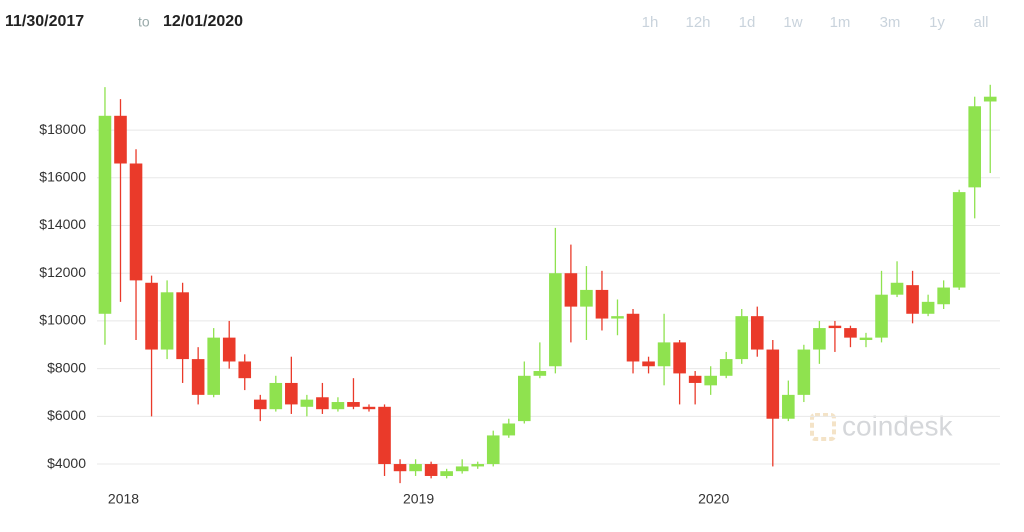 Image resolution: width=1024 pixels, height=532 pixels. Describe the element at coordinates (890, 22) in the screenshot. I see `range-button: 3m` at that location.